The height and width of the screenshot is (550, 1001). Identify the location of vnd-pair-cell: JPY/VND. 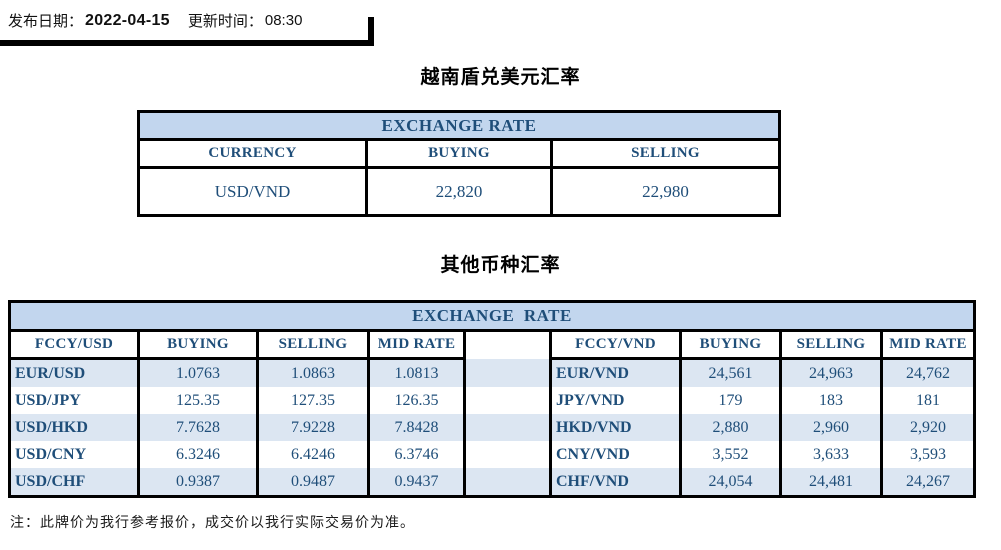
(615, 400).